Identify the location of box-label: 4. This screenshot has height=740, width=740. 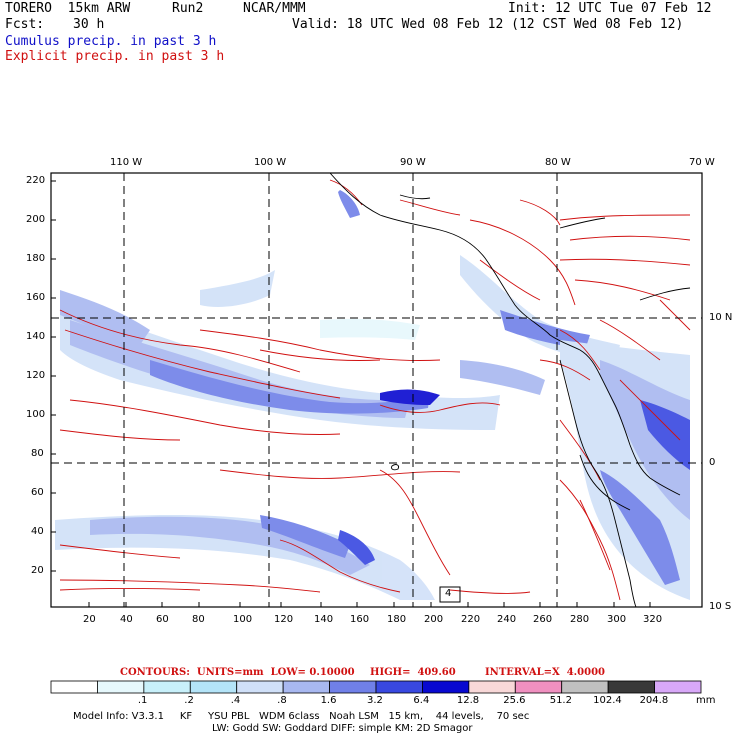
(448, 593).